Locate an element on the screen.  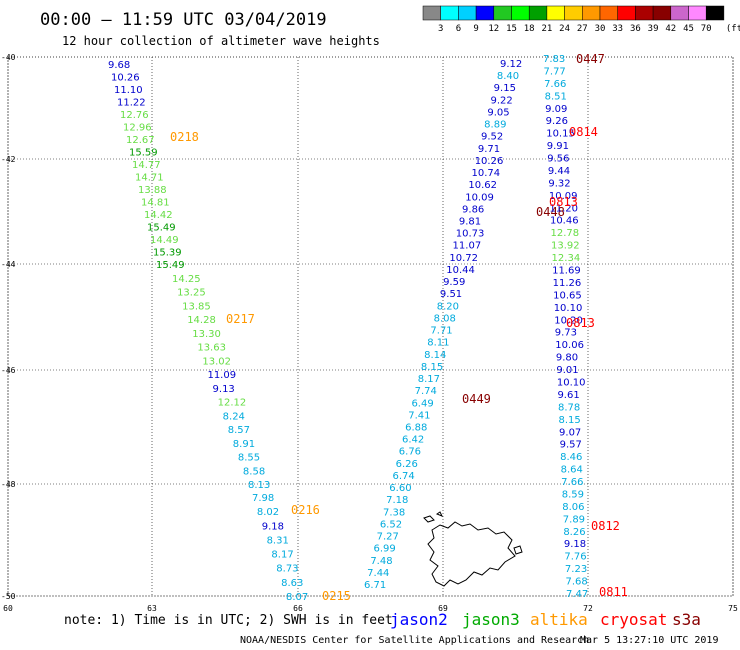
lon-label: 63 is located at coordinates (152, 608).